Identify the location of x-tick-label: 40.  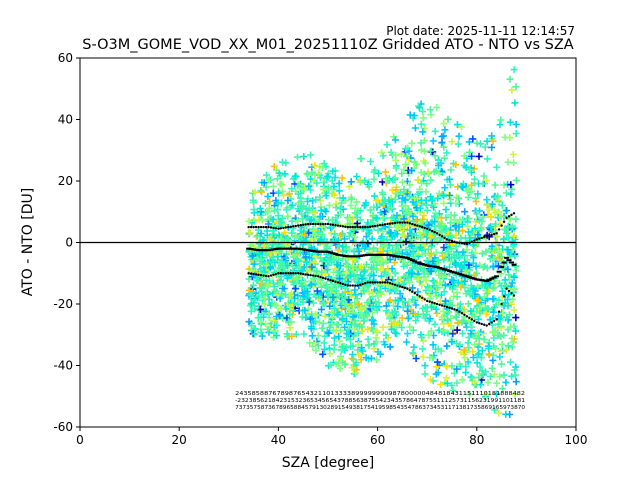
(278, 440).